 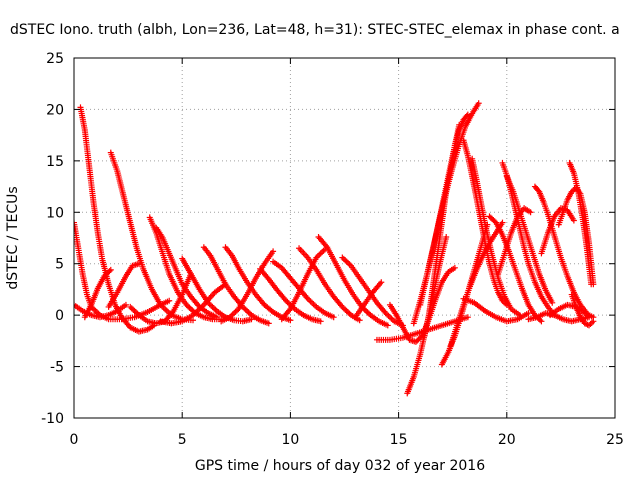 I want to click on x-tick-label: 10, so click(x=290, y=440).